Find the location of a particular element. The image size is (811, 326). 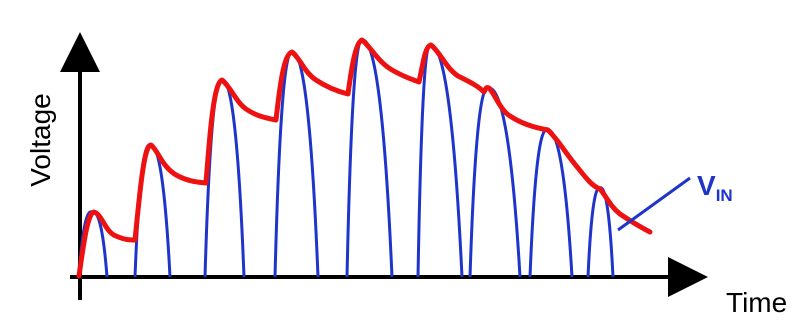

vin-label: VIN is located at coordinates (715, 187).